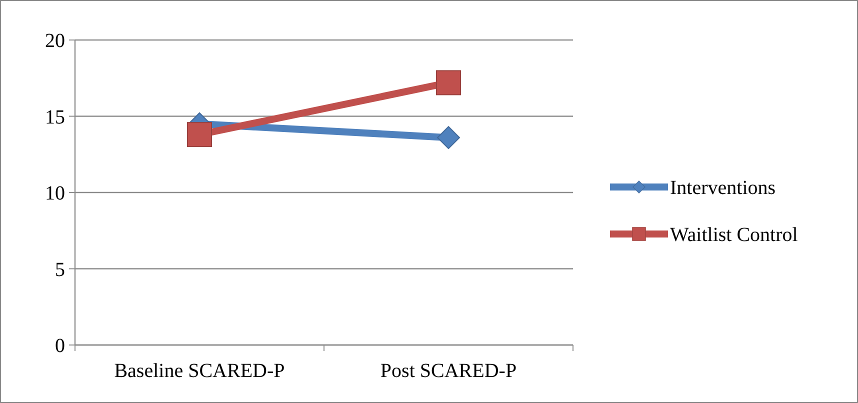  Describe the element at coordinates (448, 371) in the screenshot. I see `x-tick-label: Post SCARED-P` at that location.